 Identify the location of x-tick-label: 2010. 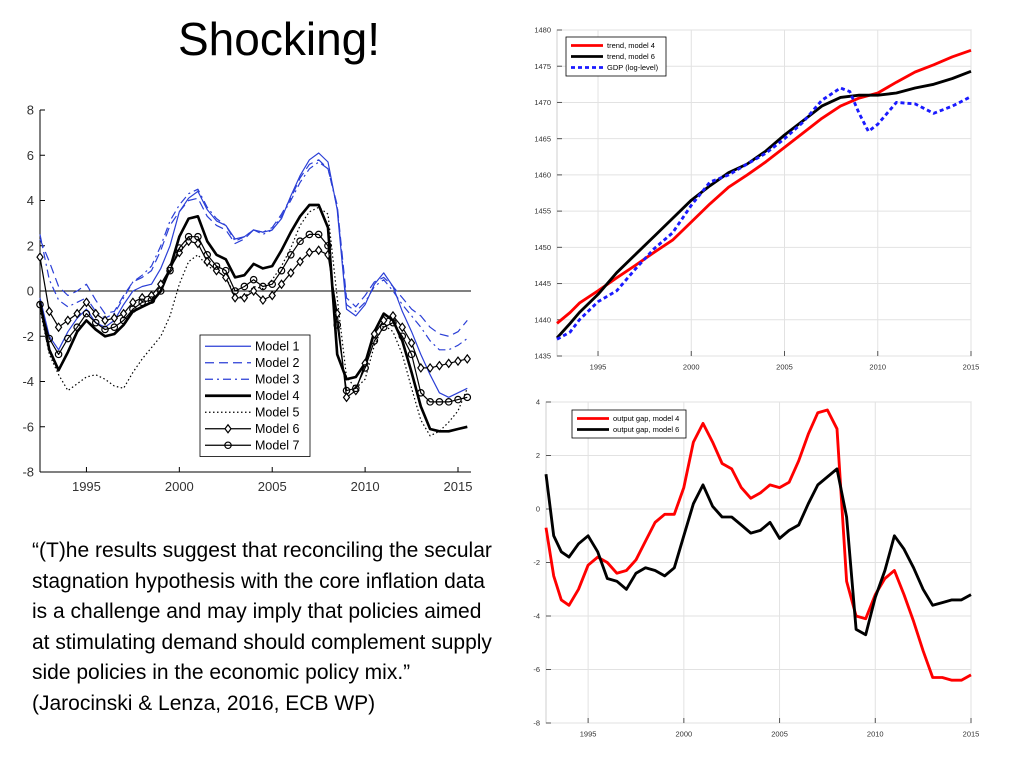
(877, 367).